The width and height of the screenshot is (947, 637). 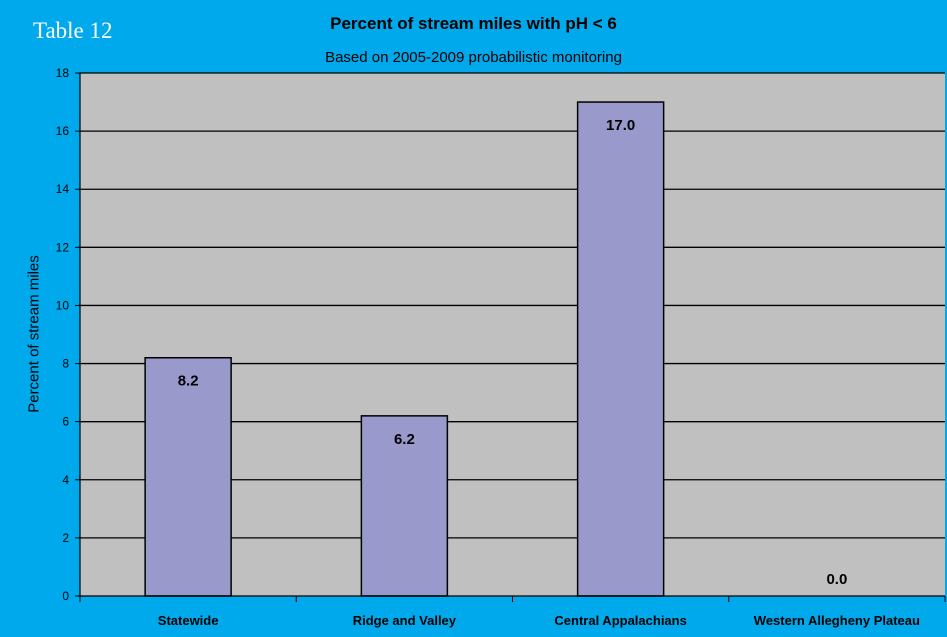 What do you see at coordinates (620, 620) in the screenshot?
I see `x-tick-label: Central Appalachians` at bounding box center [620, 620].